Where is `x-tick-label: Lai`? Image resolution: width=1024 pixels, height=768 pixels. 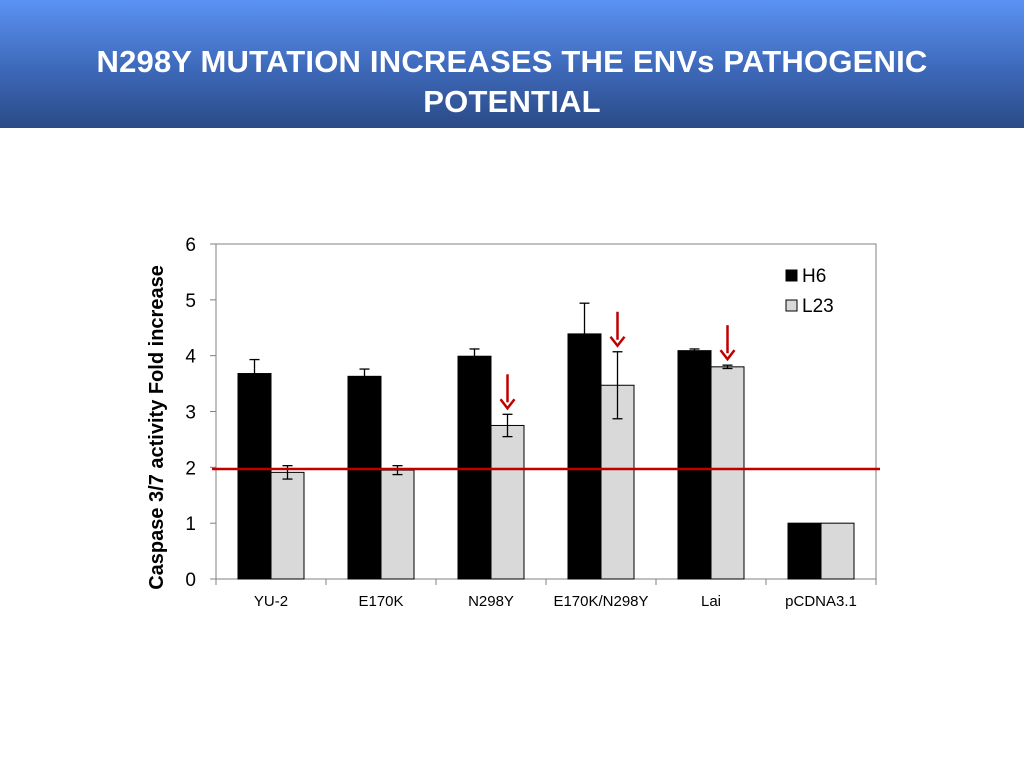 x-tick-label: Lai is located at coordinates (711, 601).